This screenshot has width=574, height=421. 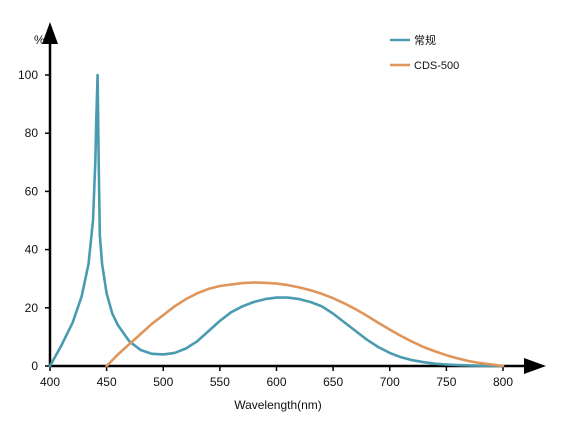 I want to click on y-axis-label: %, so click(x=39, y=40).